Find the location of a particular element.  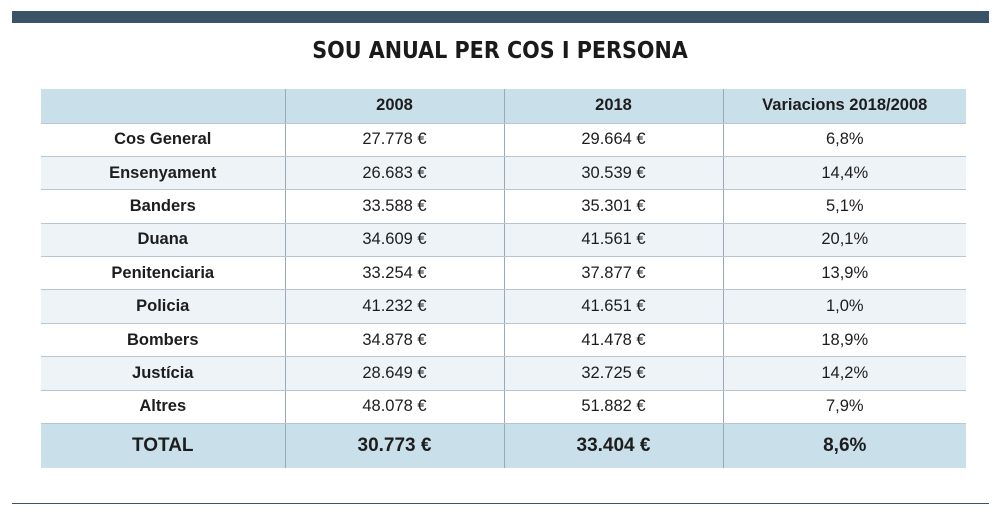

row-label: Banders is located at coordinates (163, 206).